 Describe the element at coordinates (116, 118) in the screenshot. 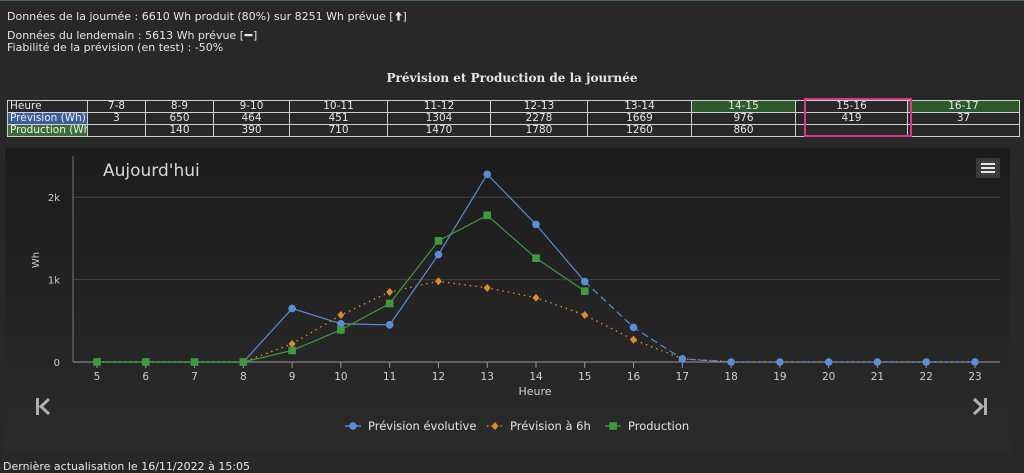

I see `prevision-cell: 3` at that location.